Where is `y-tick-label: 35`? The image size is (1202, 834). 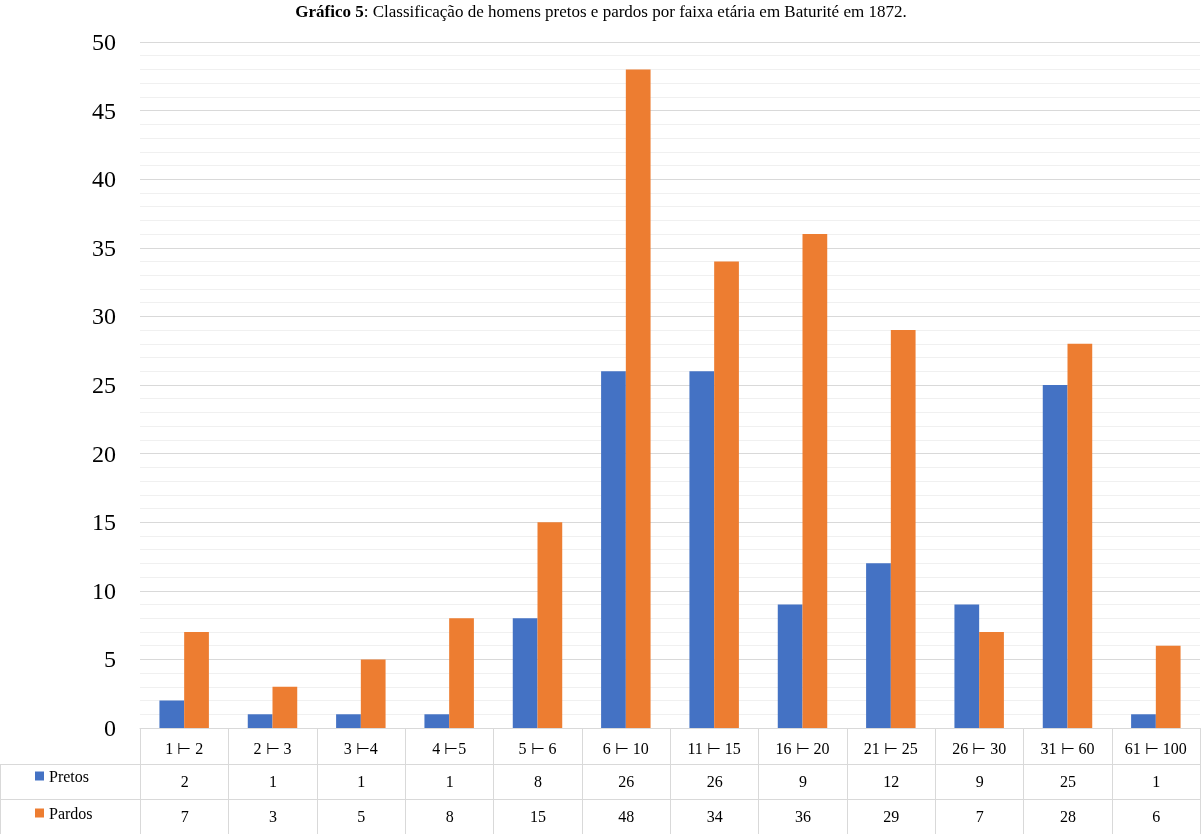 y-tick-label: 35 is located at coordinates (104, 247).